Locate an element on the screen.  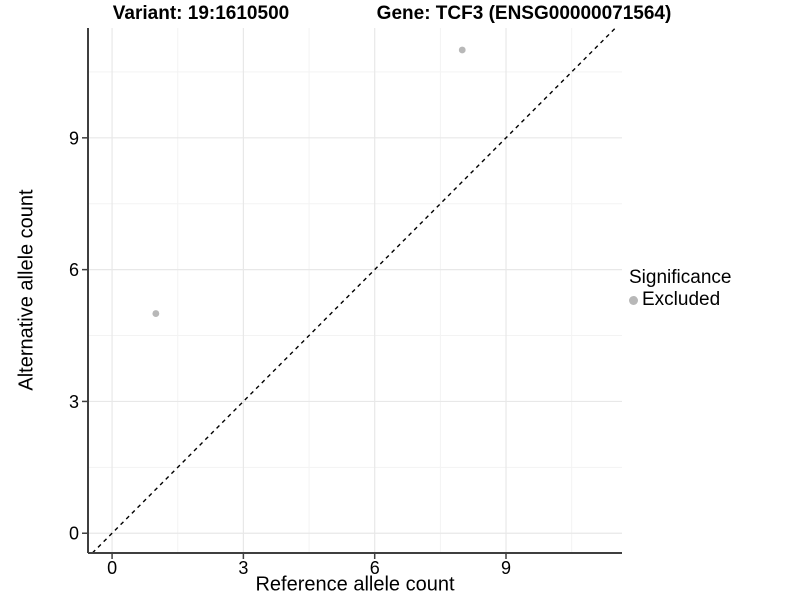
y-tick-label: 0 is located at coordinates (74, 534).